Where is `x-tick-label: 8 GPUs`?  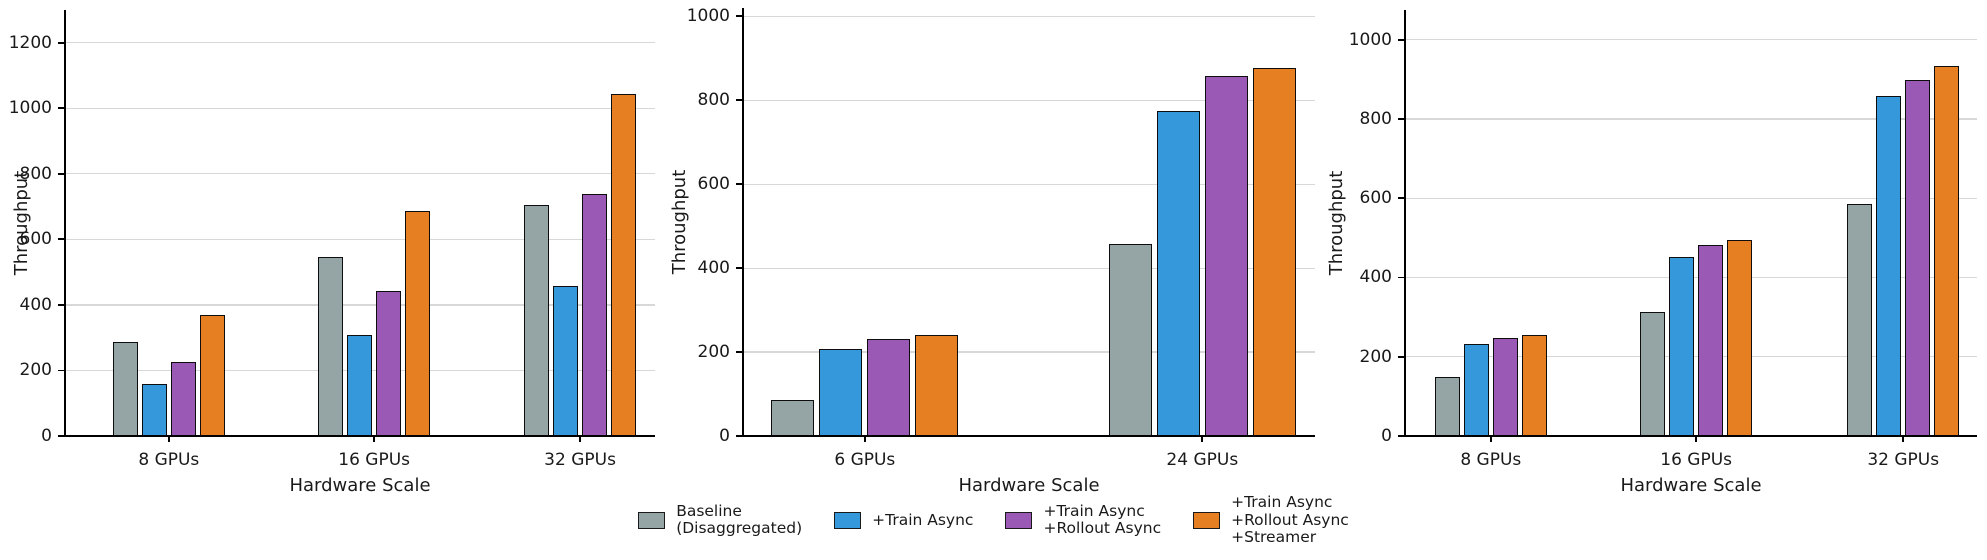 x-tick-label: 8 GPUs is located at coordinates (169, 460).